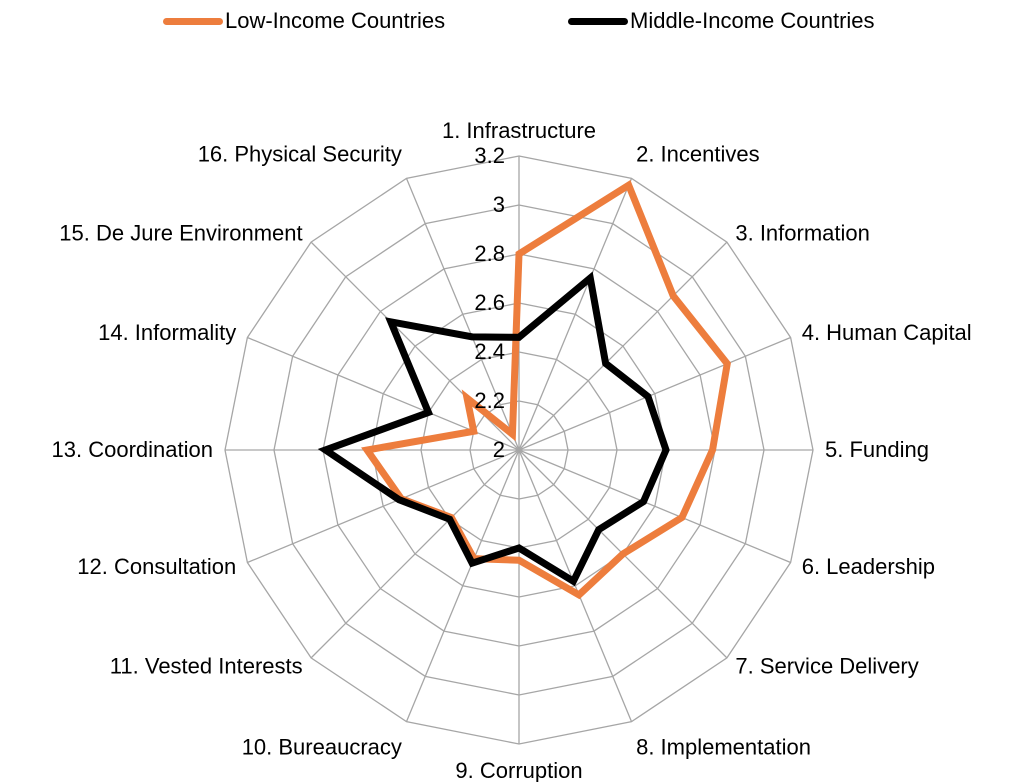 The width and height of the screenshot is (1010, 782). What do you see at coordinates (518, 770) in the screenshot?
I see `category-label: 9. Corruption` at bounding box center [518, 770].